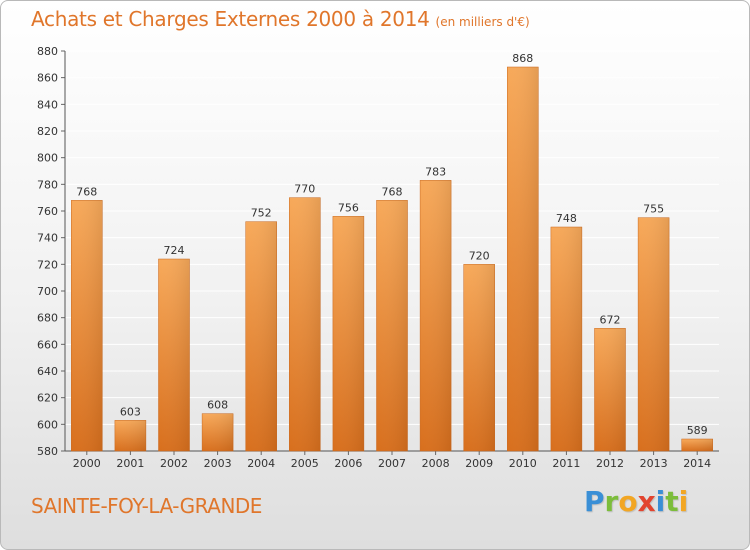 The image size is (750, 550). I want to click on y-tick-label: 760, so click(47, 211).